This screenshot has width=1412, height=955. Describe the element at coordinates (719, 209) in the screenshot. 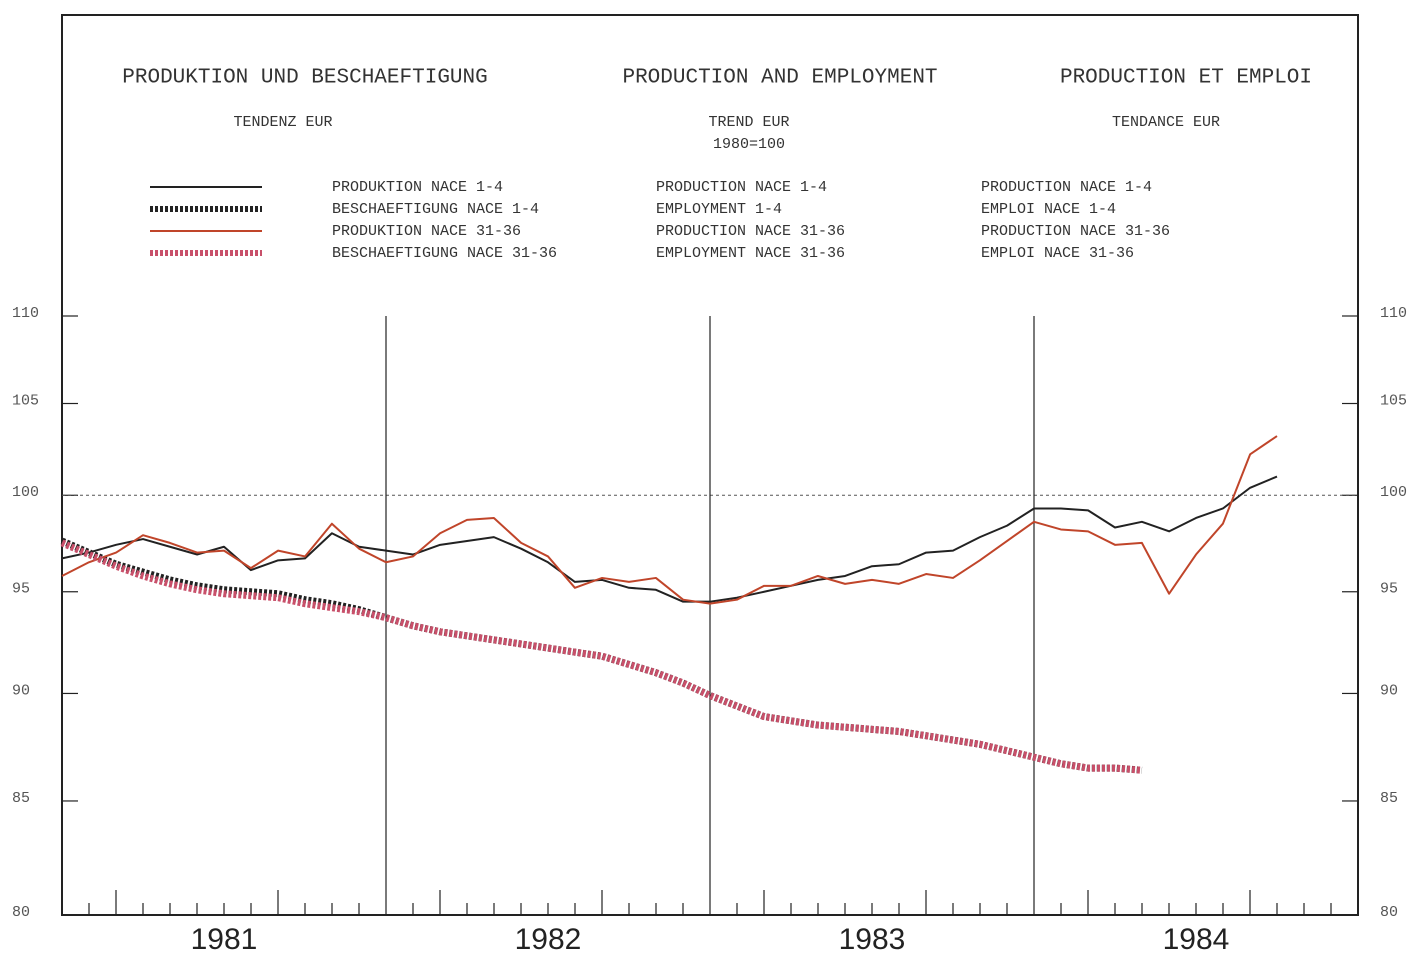

I see `legend-label: EMPLOYMENT 1-4` at that location.